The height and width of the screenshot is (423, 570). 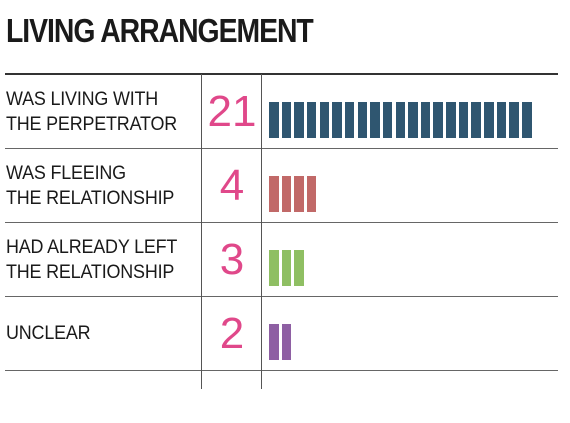 I want to click on row-label-line: UNCLEAR, so click(x=48, y=333).